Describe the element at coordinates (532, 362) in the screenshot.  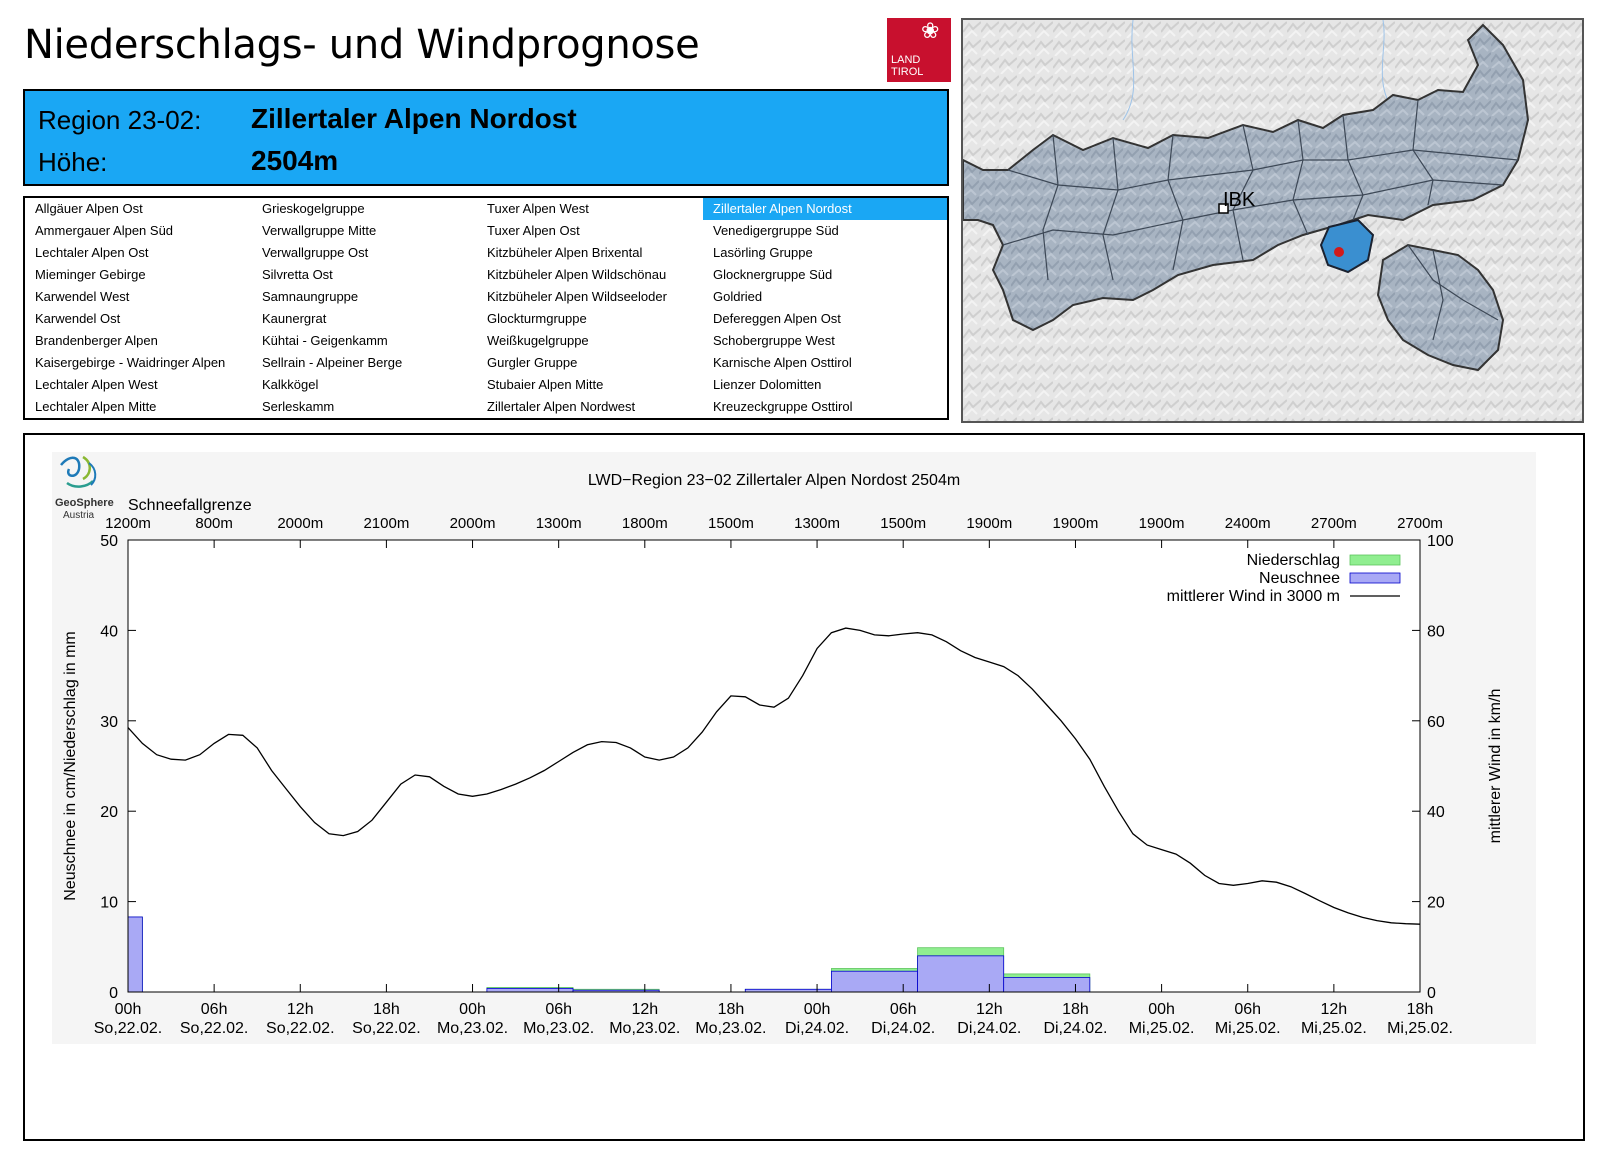
I see `region-list-item: Gurgler Gruppe` at that location.